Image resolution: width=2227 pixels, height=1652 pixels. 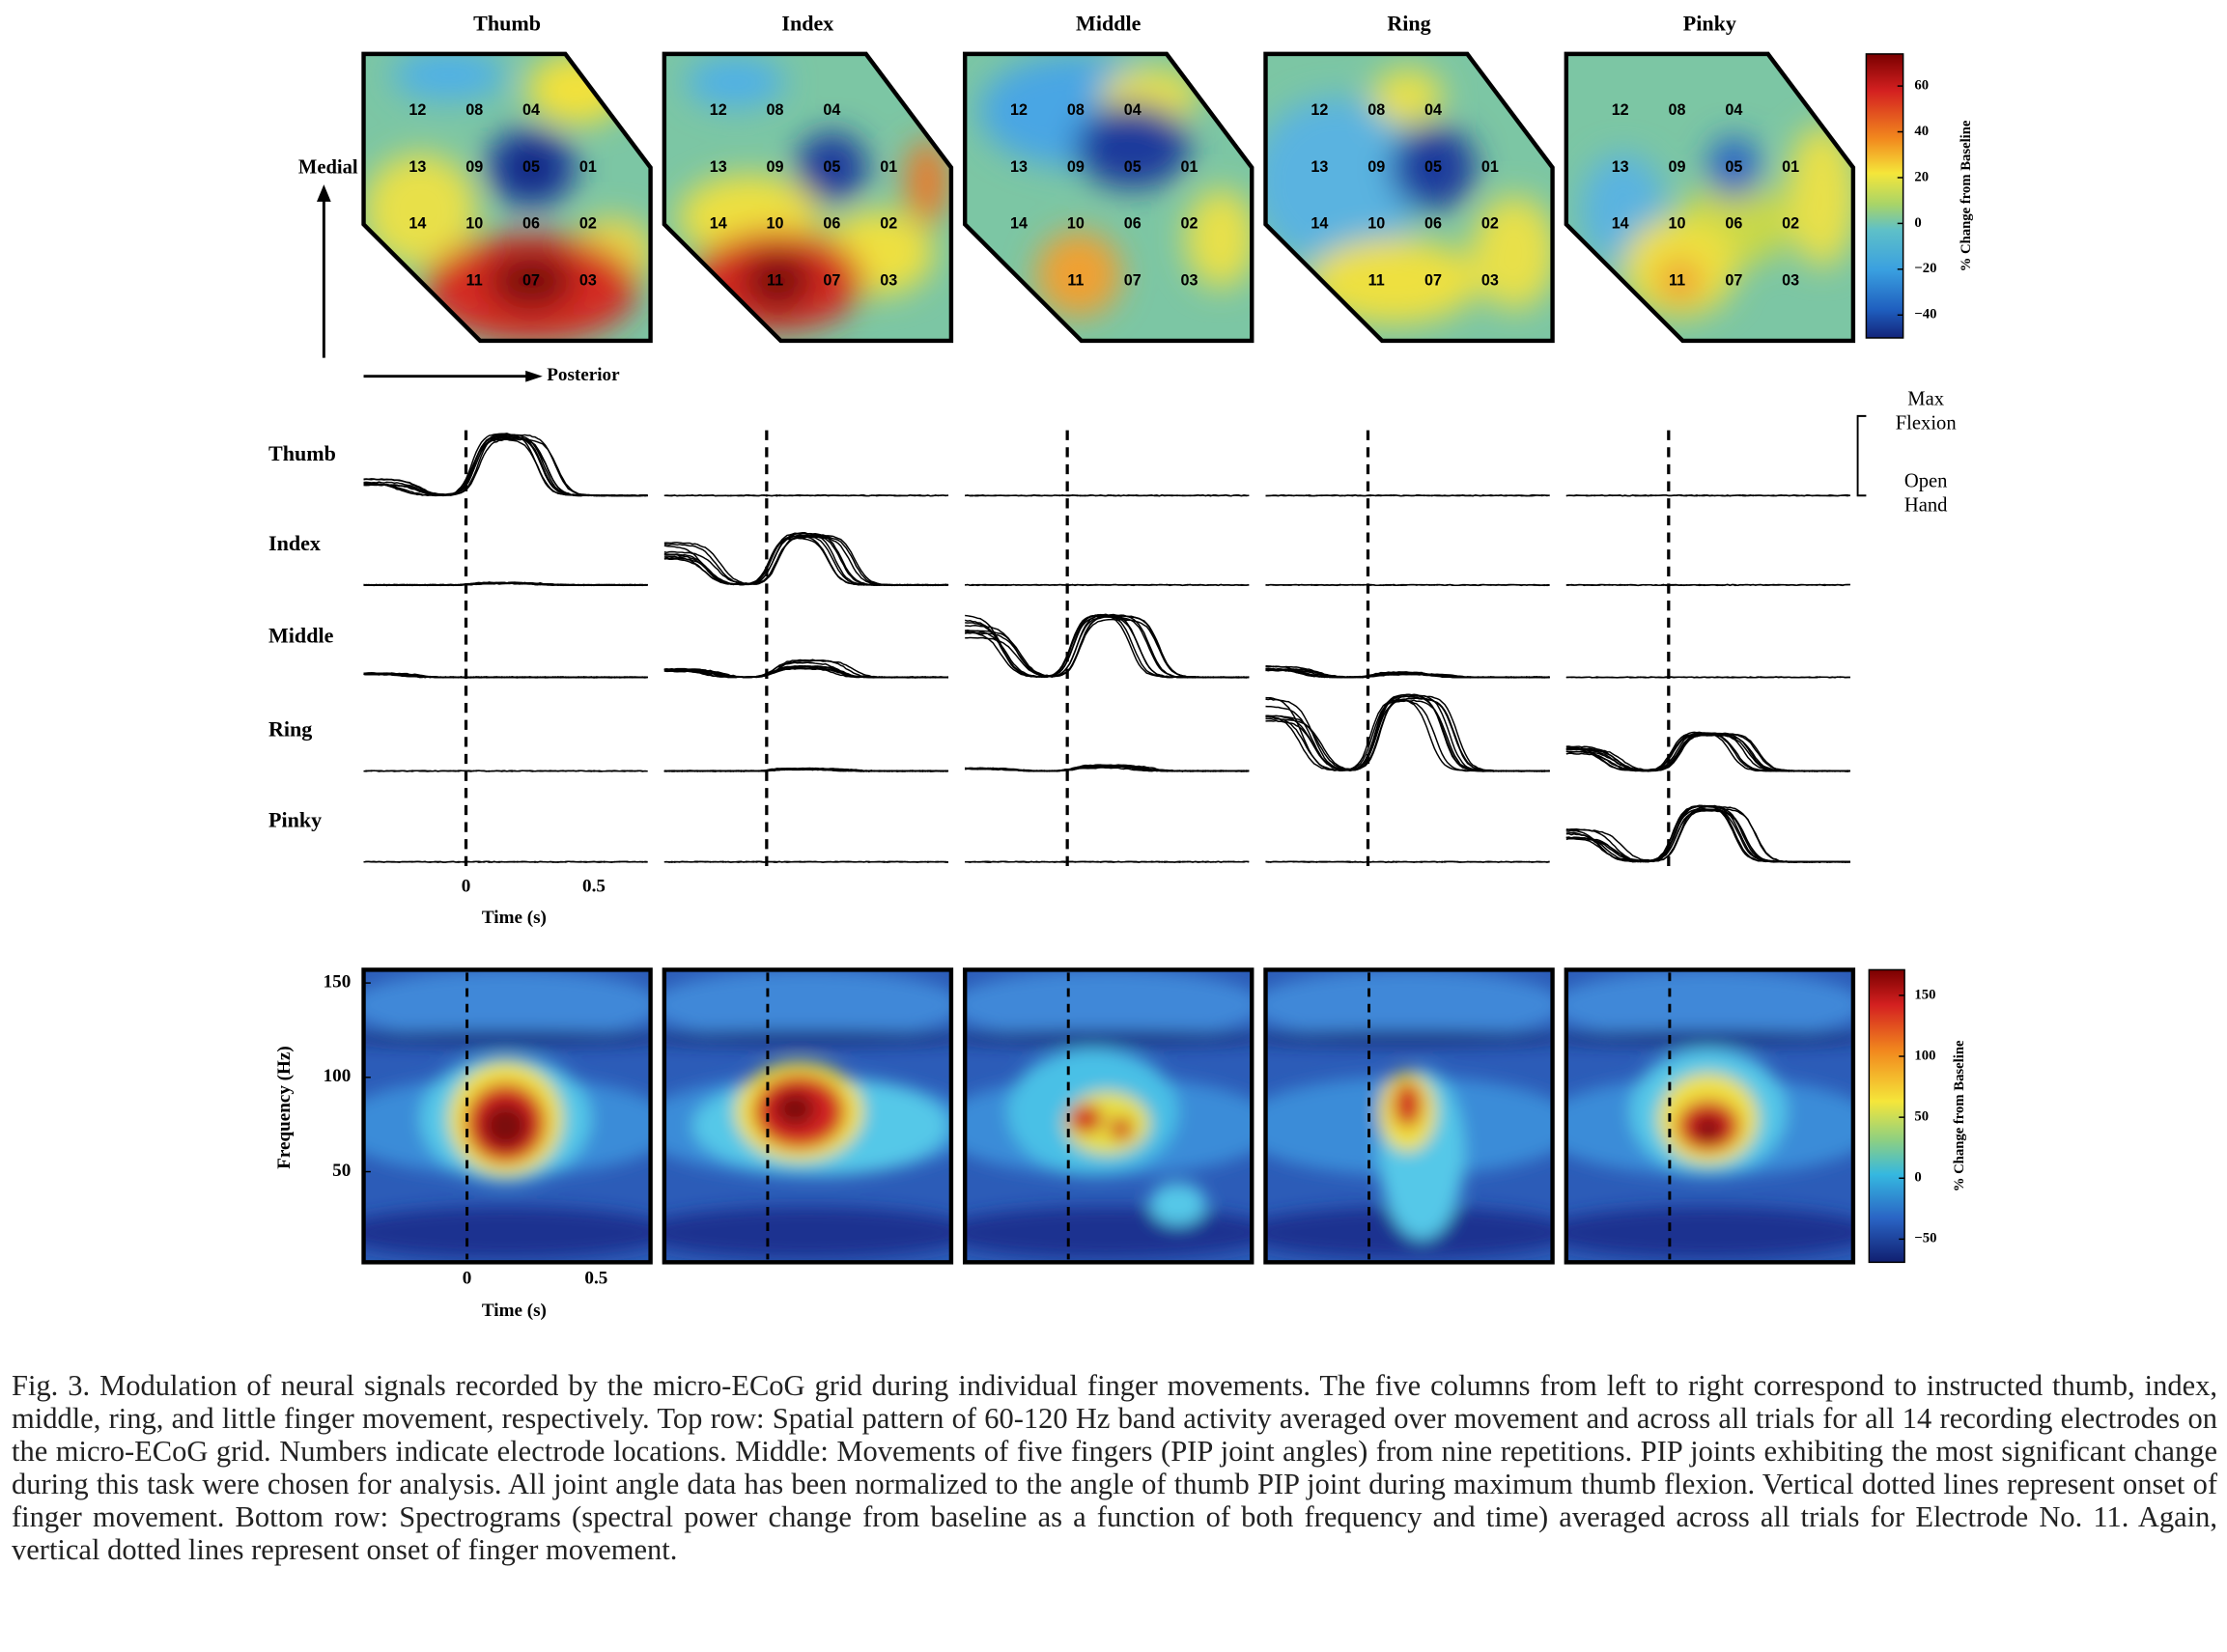 What do you see at coordinates (531, 280) in the screenshot?
I see `electrode-label: 07` at bounding box center [531, 280].